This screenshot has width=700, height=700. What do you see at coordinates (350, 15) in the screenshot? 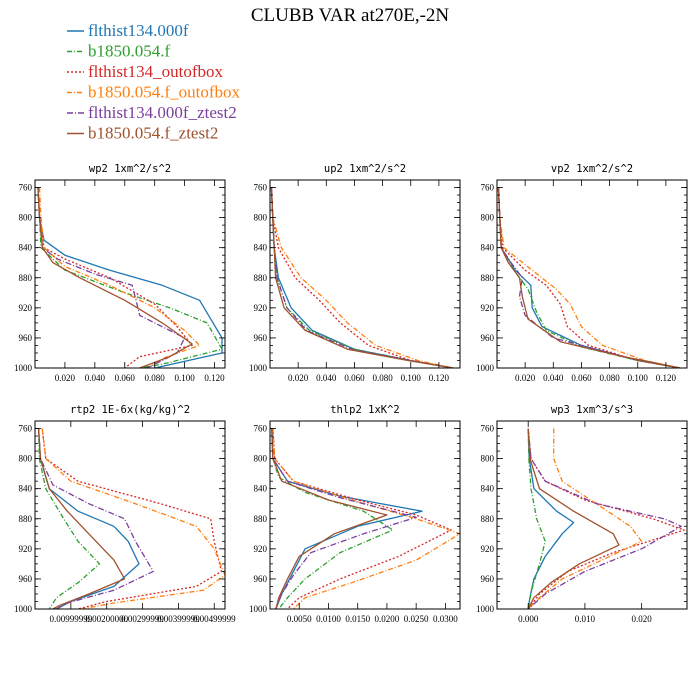
I see `figure-title: CLUBB VAR at270E,-2N` at bounding box center [350, 15].